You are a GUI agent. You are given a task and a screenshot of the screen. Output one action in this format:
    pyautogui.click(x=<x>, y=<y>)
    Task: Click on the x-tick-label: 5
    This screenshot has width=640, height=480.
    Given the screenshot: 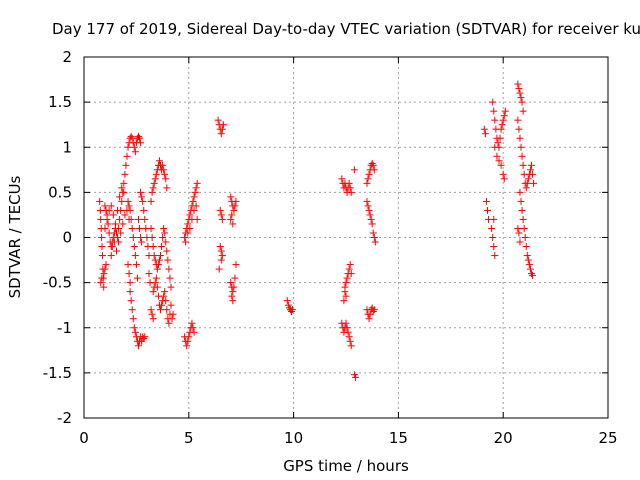 What is the action you would take?
    pyautogui.click(x=189, y=438)
    